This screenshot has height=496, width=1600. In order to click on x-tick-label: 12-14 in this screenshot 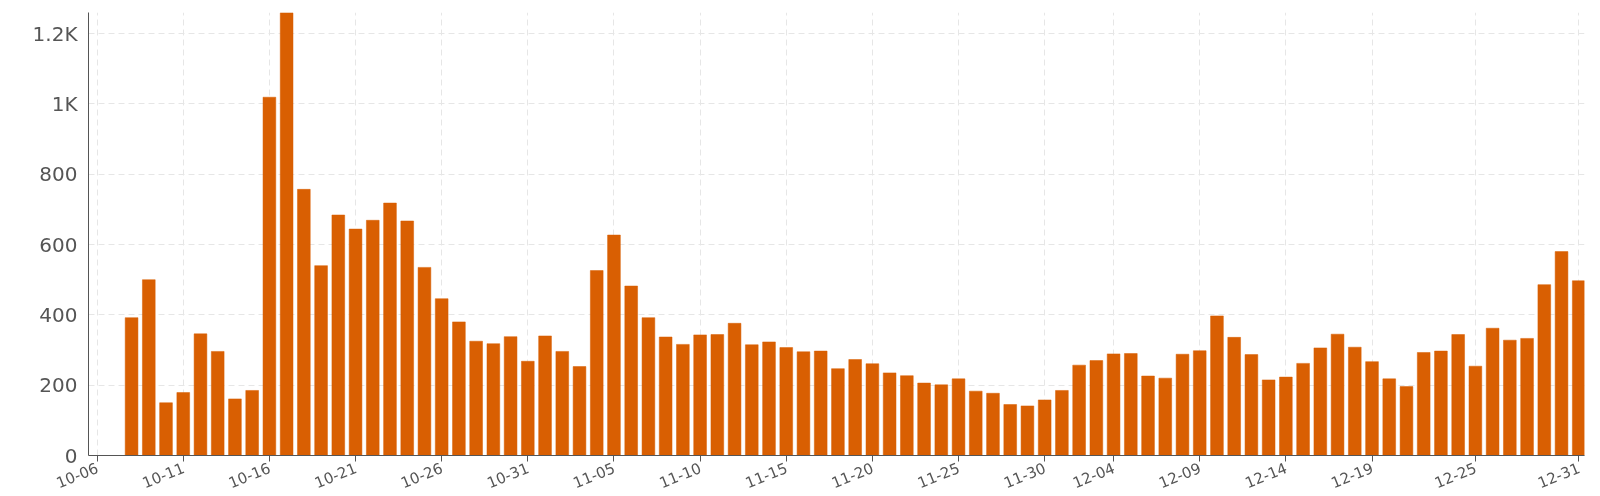, I will do `click(1266, 476)`.